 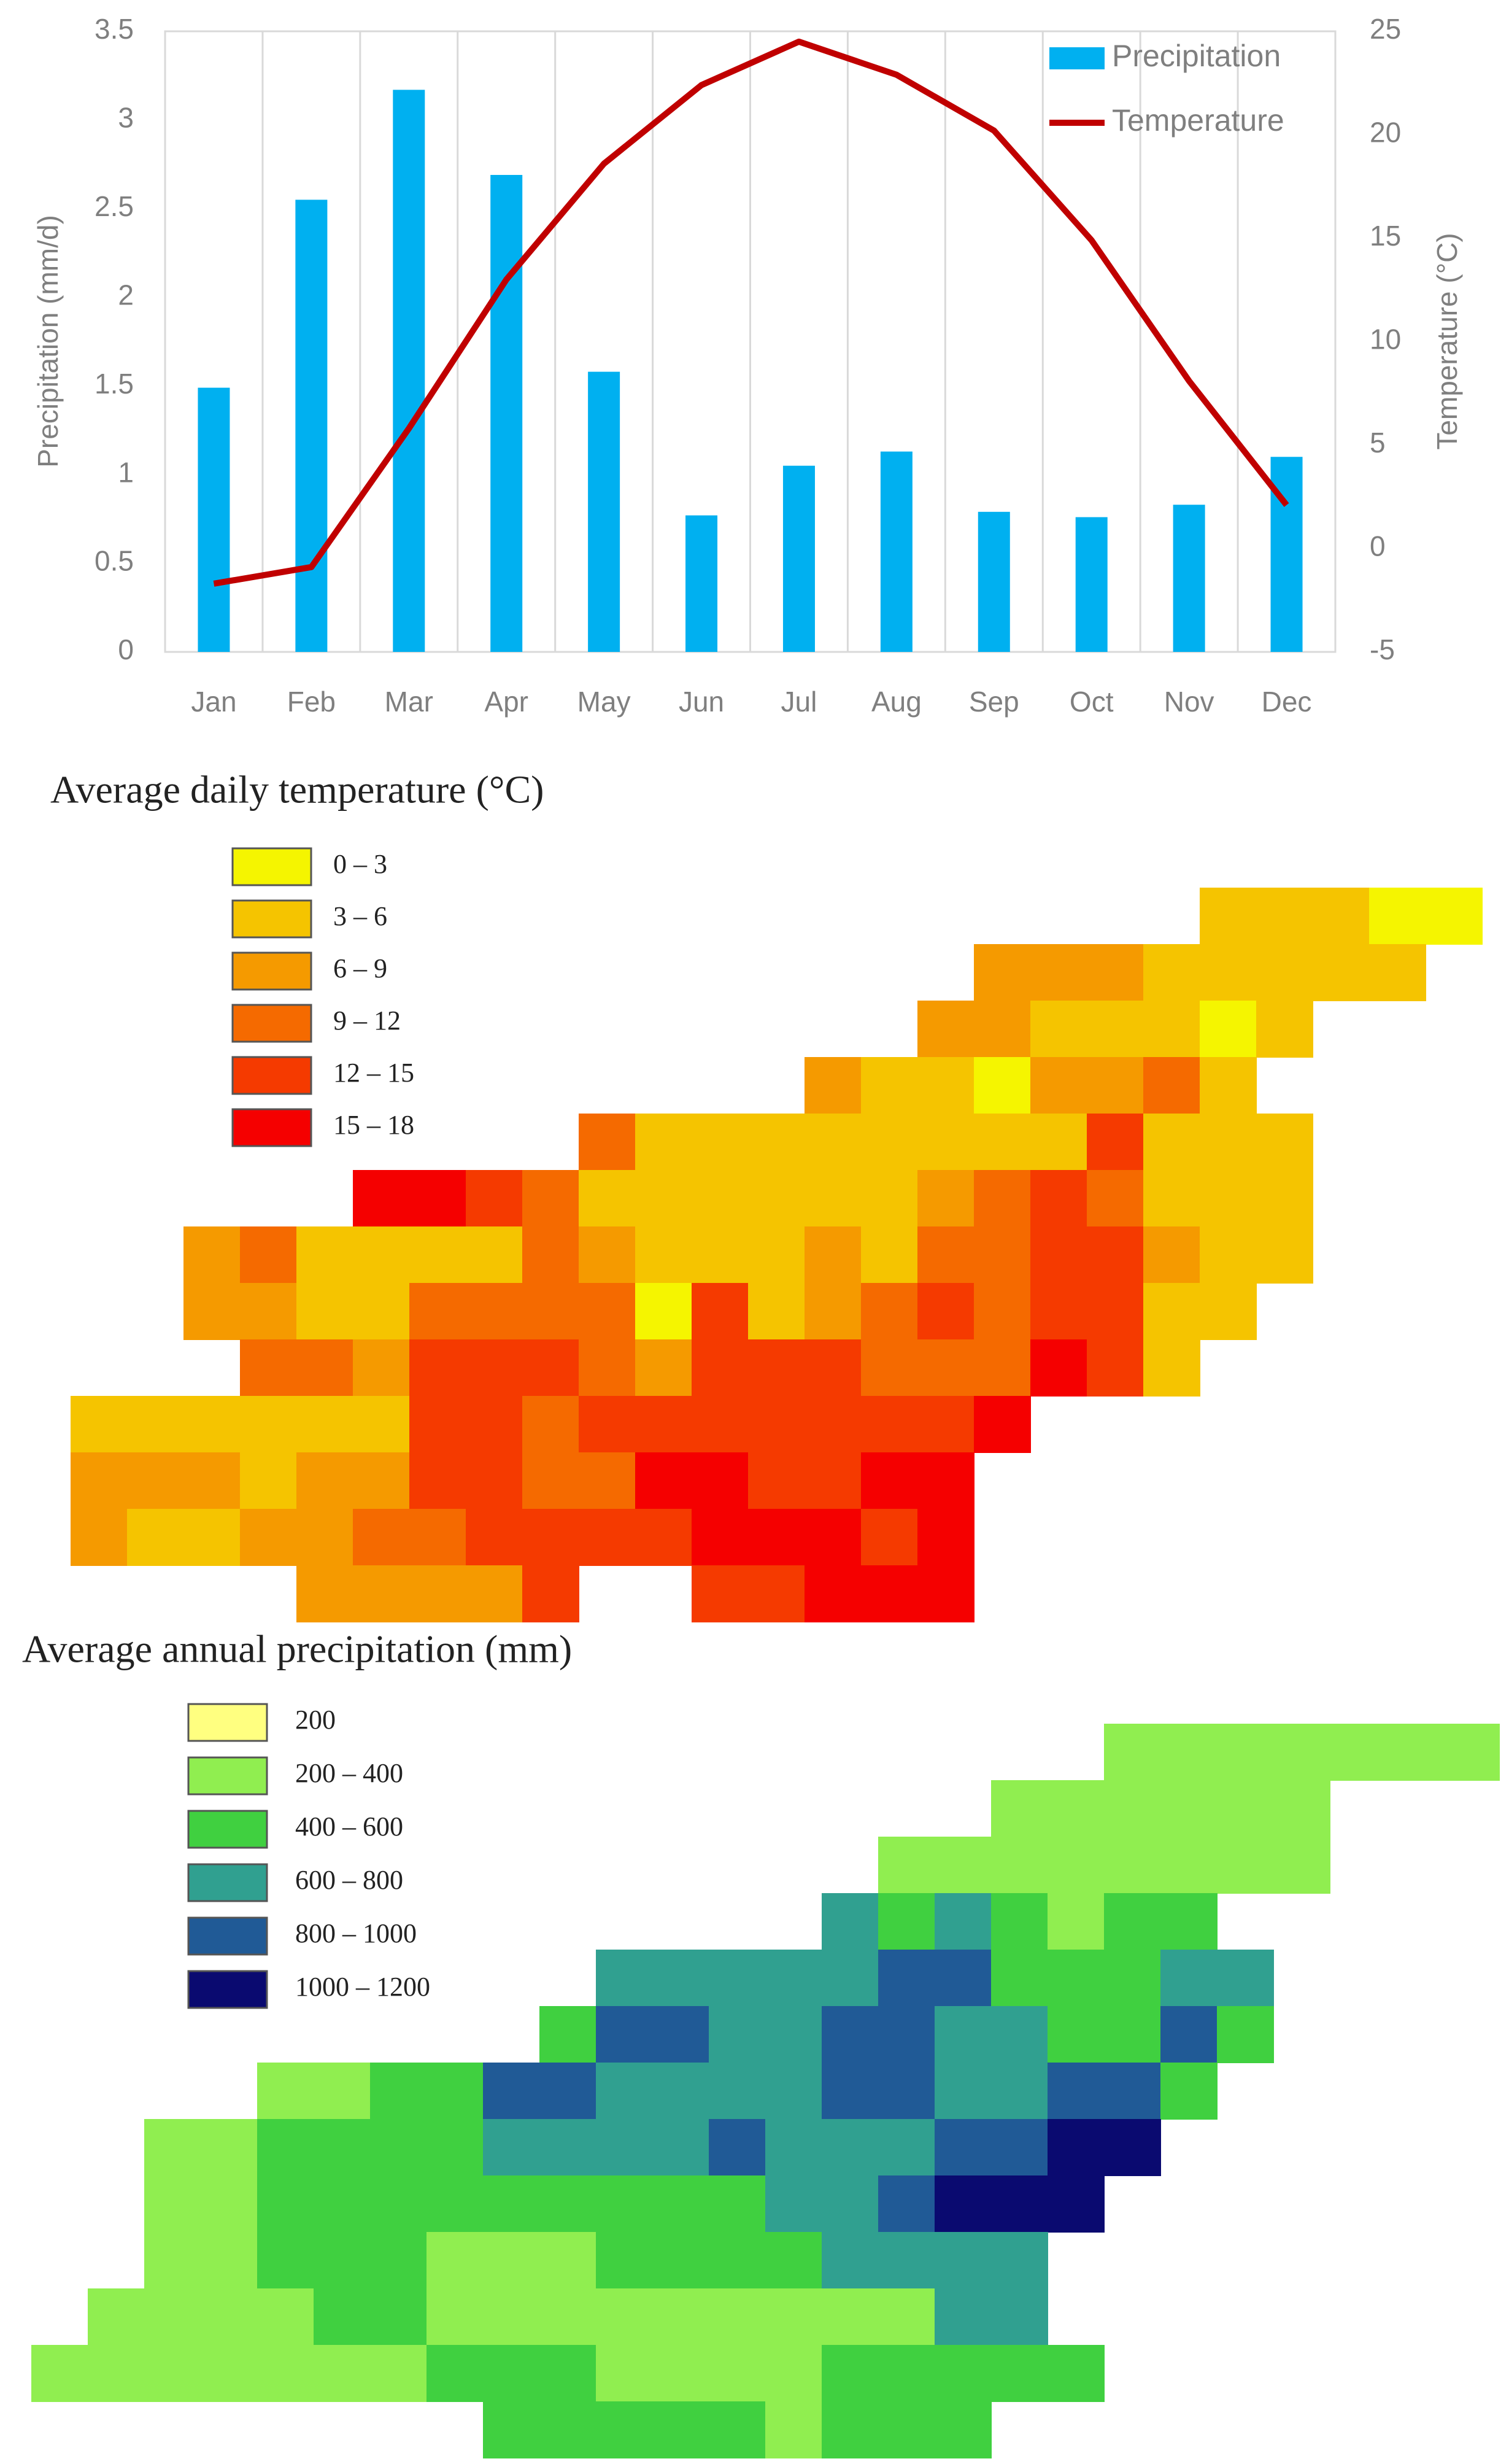 I want to click on legend-label: 15 – 18, so click(x=373, y=1125).